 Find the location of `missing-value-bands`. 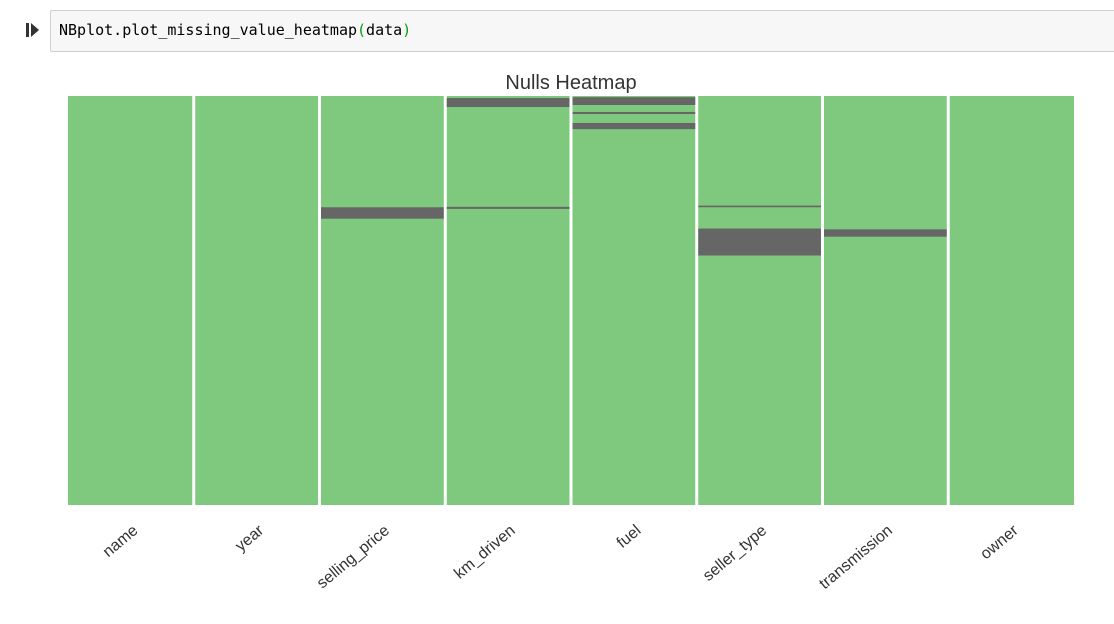

missing-value-bands is located at coordinates (634, 176).